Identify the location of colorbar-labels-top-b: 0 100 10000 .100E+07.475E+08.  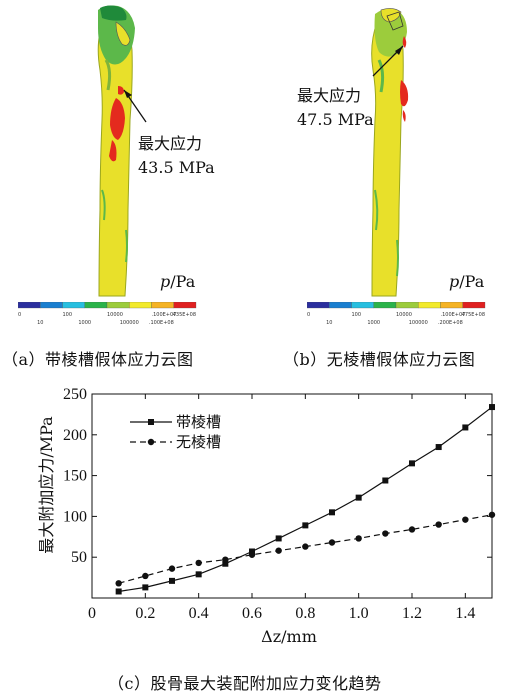
(396, 315).